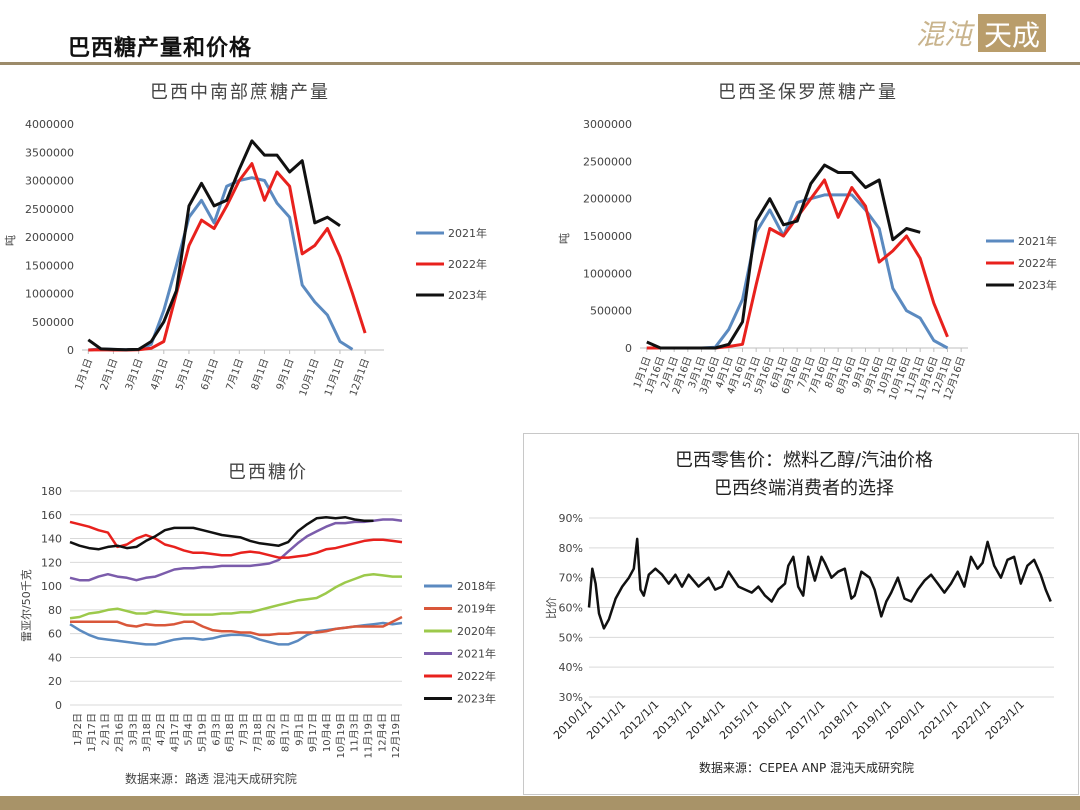 The width and height of the screenshot is (1080, 810). Describe the element at coordinates (341, 735) in the screenshot. I see `x-tick-label: 10月19日` at that location.